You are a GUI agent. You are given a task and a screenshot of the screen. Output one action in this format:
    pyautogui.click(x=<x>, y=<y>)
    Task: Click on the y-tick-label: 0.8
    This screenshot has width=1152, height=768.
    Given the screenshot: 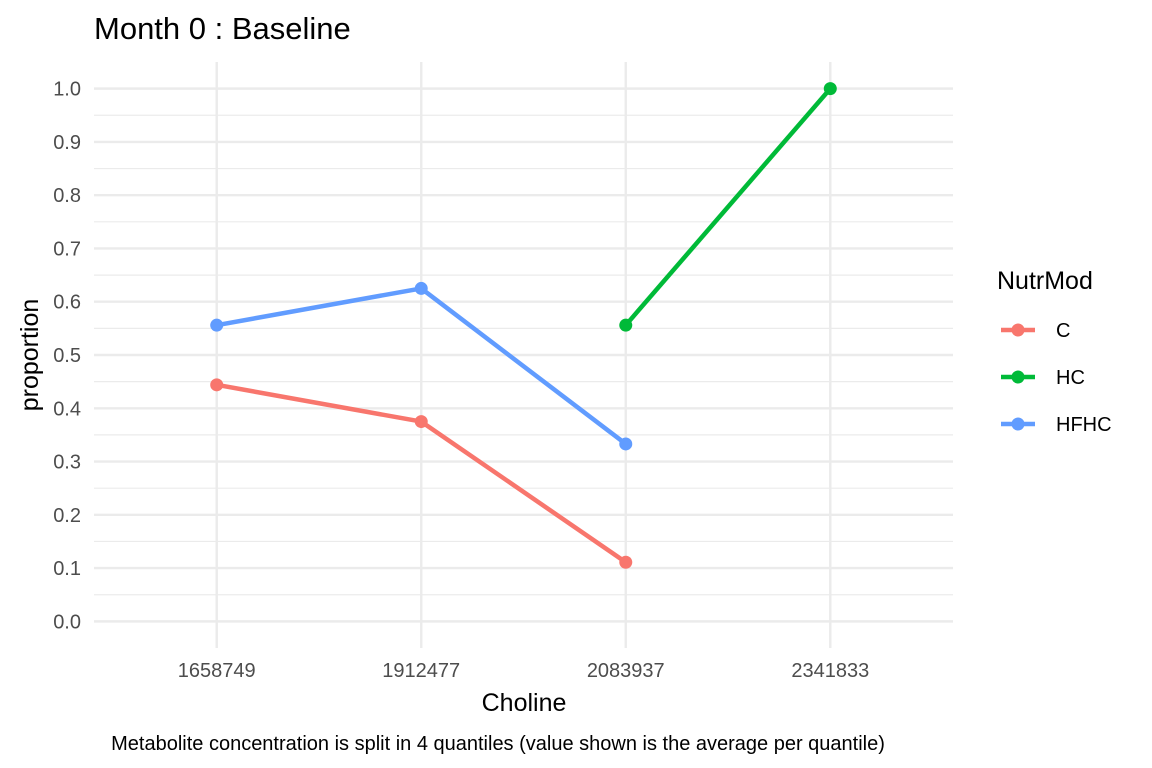 What is the action you would take?
    pyautogui.click(x=67, y=196)
    